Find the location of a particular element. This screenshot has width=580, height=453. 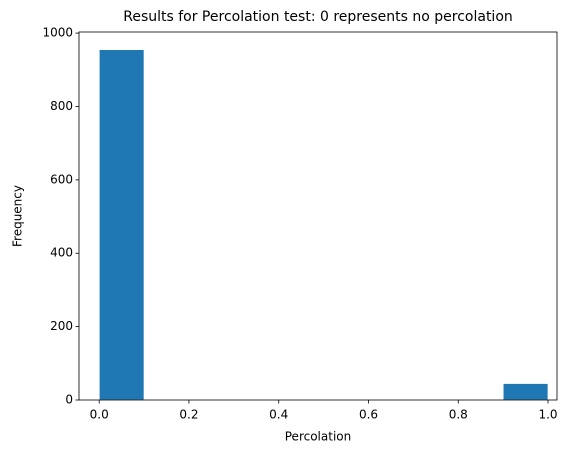

x-axis-label: Percolation is located at coordinates (318, 437).